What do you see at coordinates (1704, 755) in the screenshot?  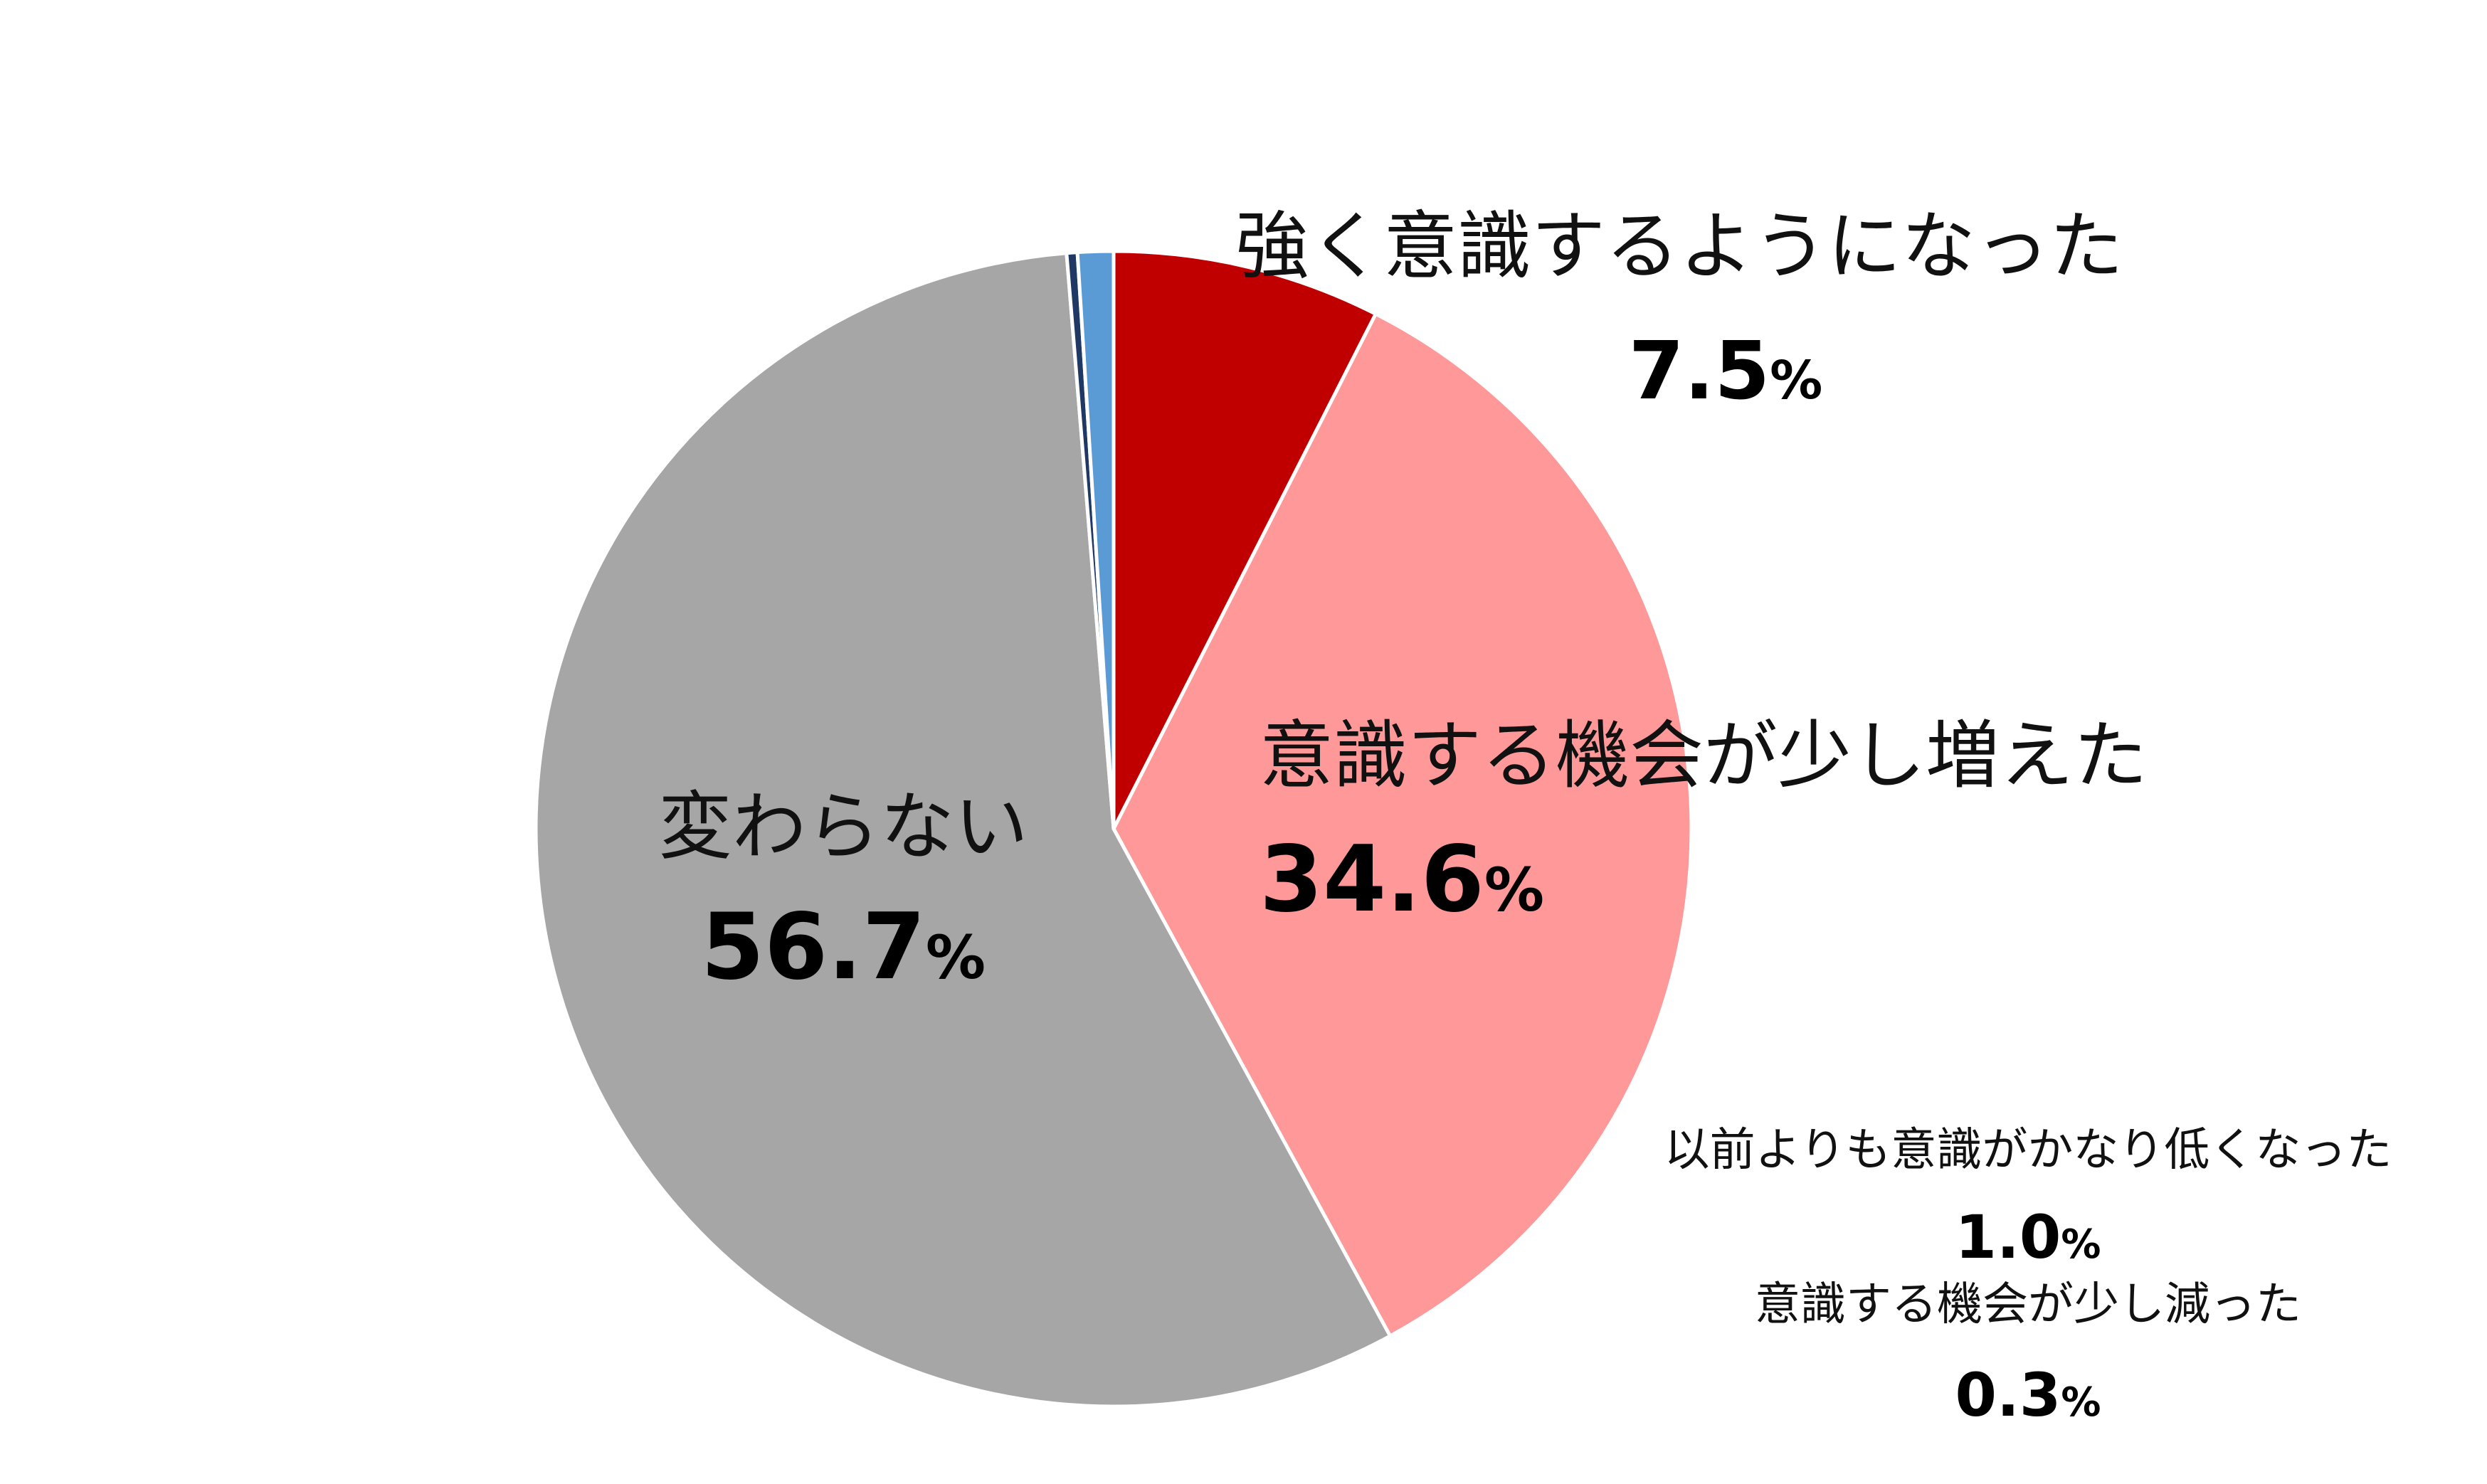 I see `slice-label-slight-increase: 意識する機会が少し増えた` at bounding box center [1704, 755].